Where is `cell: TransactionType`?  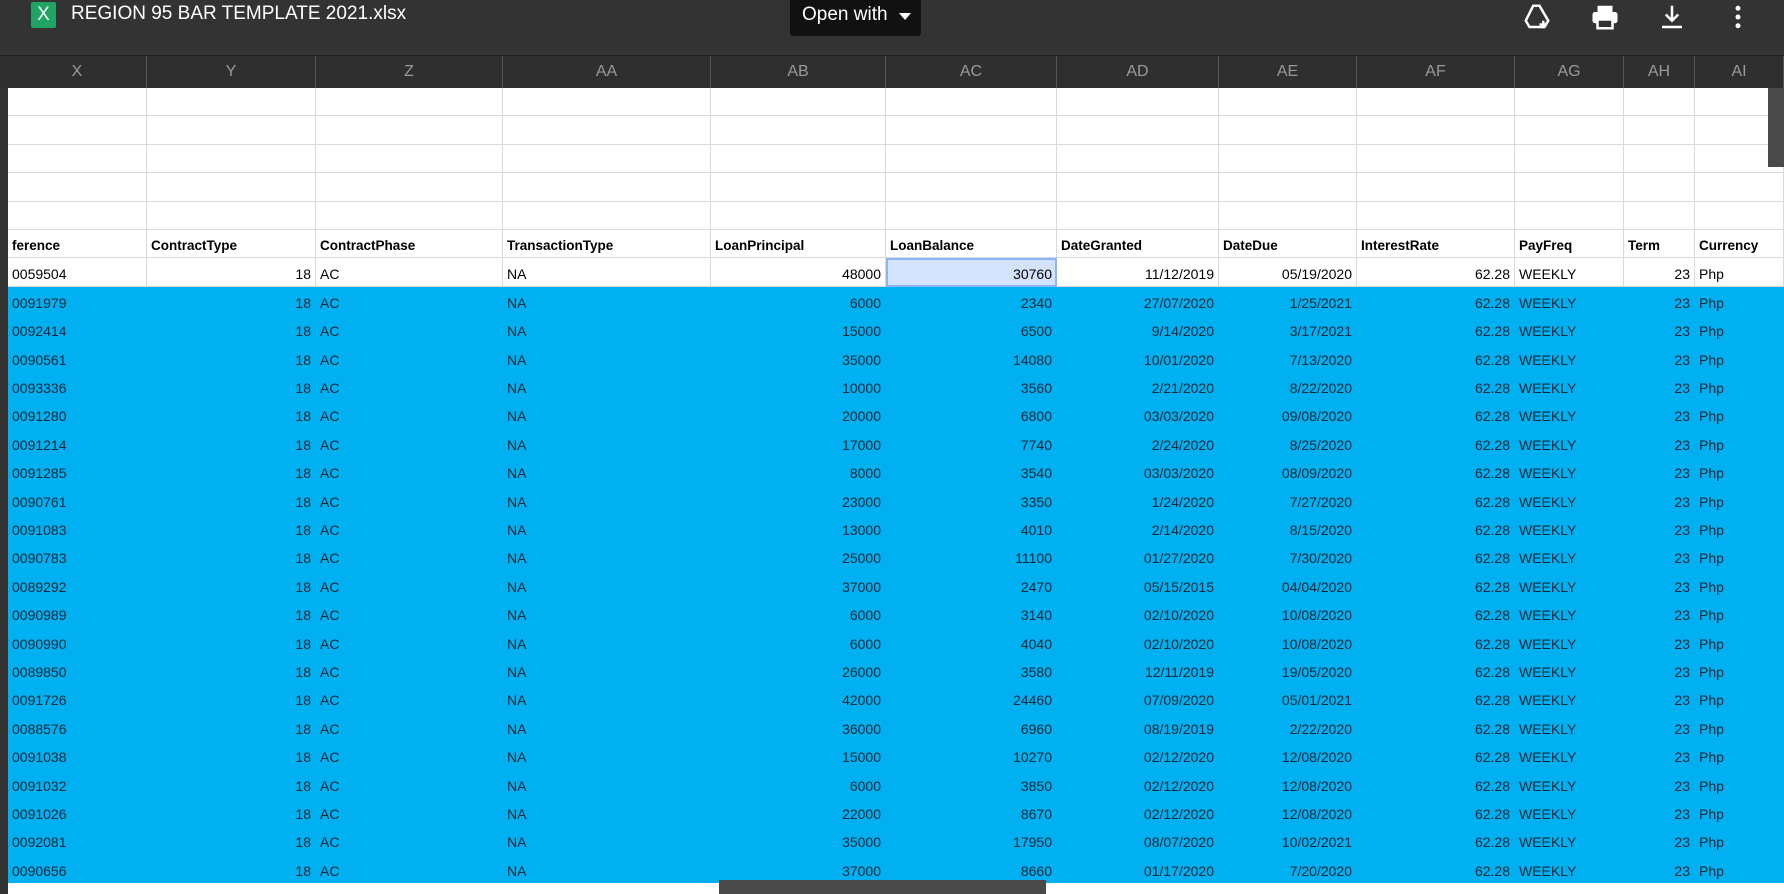 cell: TransactionType is located at coordinates (607, 244).